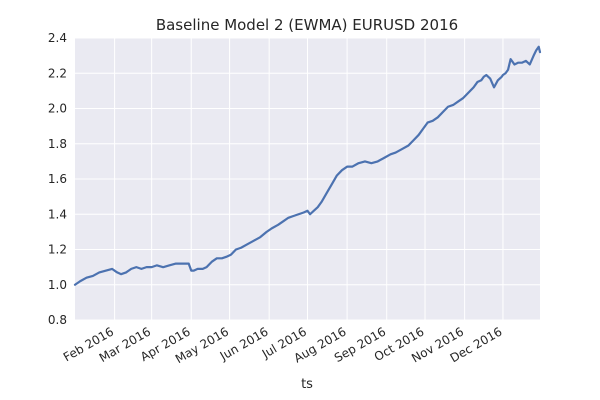 The height and width of the screenshot is (400, 600). Describe the element at coordinates (57, 285) in the screenshot. I see `y-tick-label: 1.0` at that location.